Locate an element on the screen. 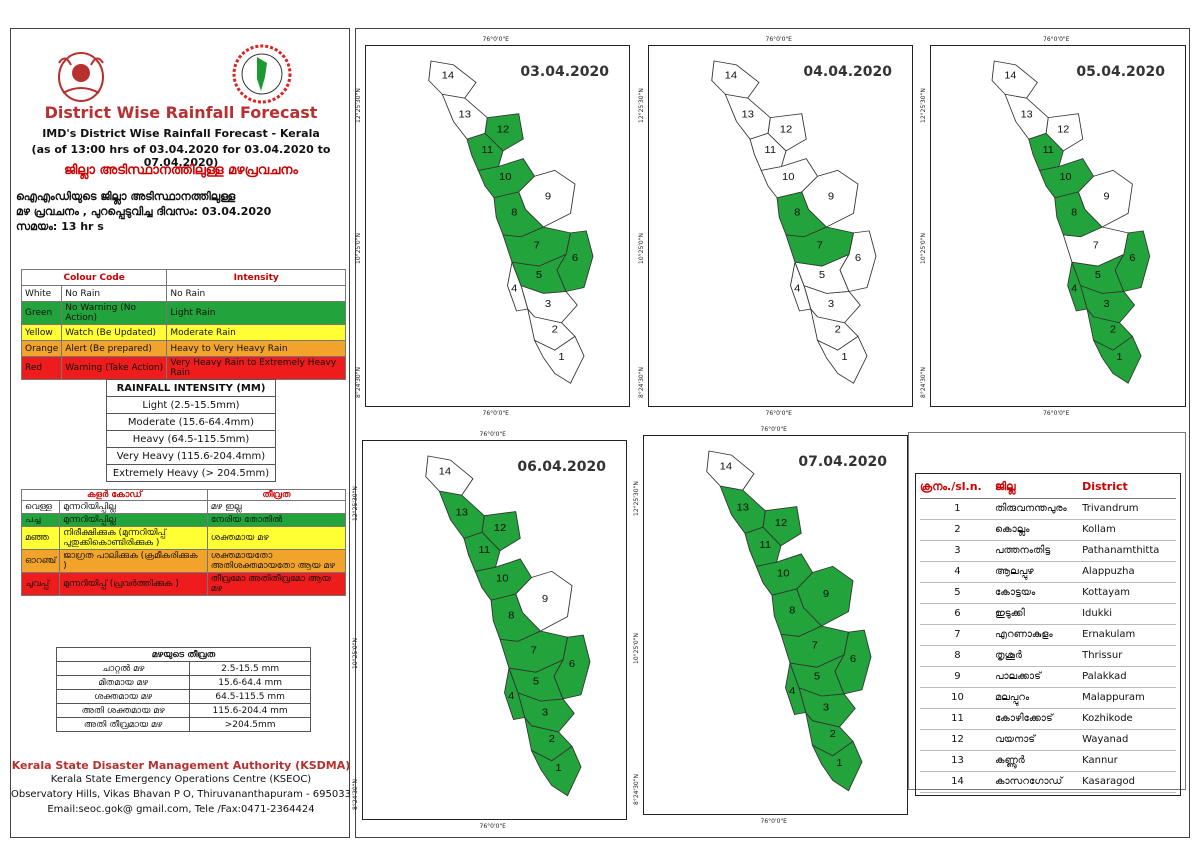 The image size is (1200, 848). mal-intensity-cell: >204.5mm is located at coordinates (250, 724).